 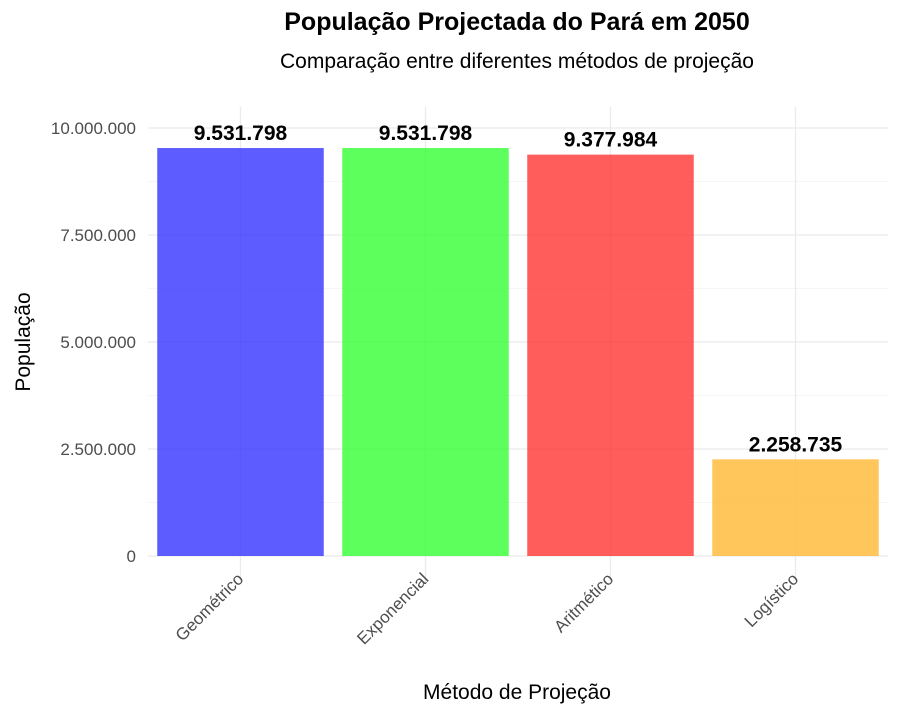 I want to click on y-tick-label: 7.500.000, so click(x=98, y=235).